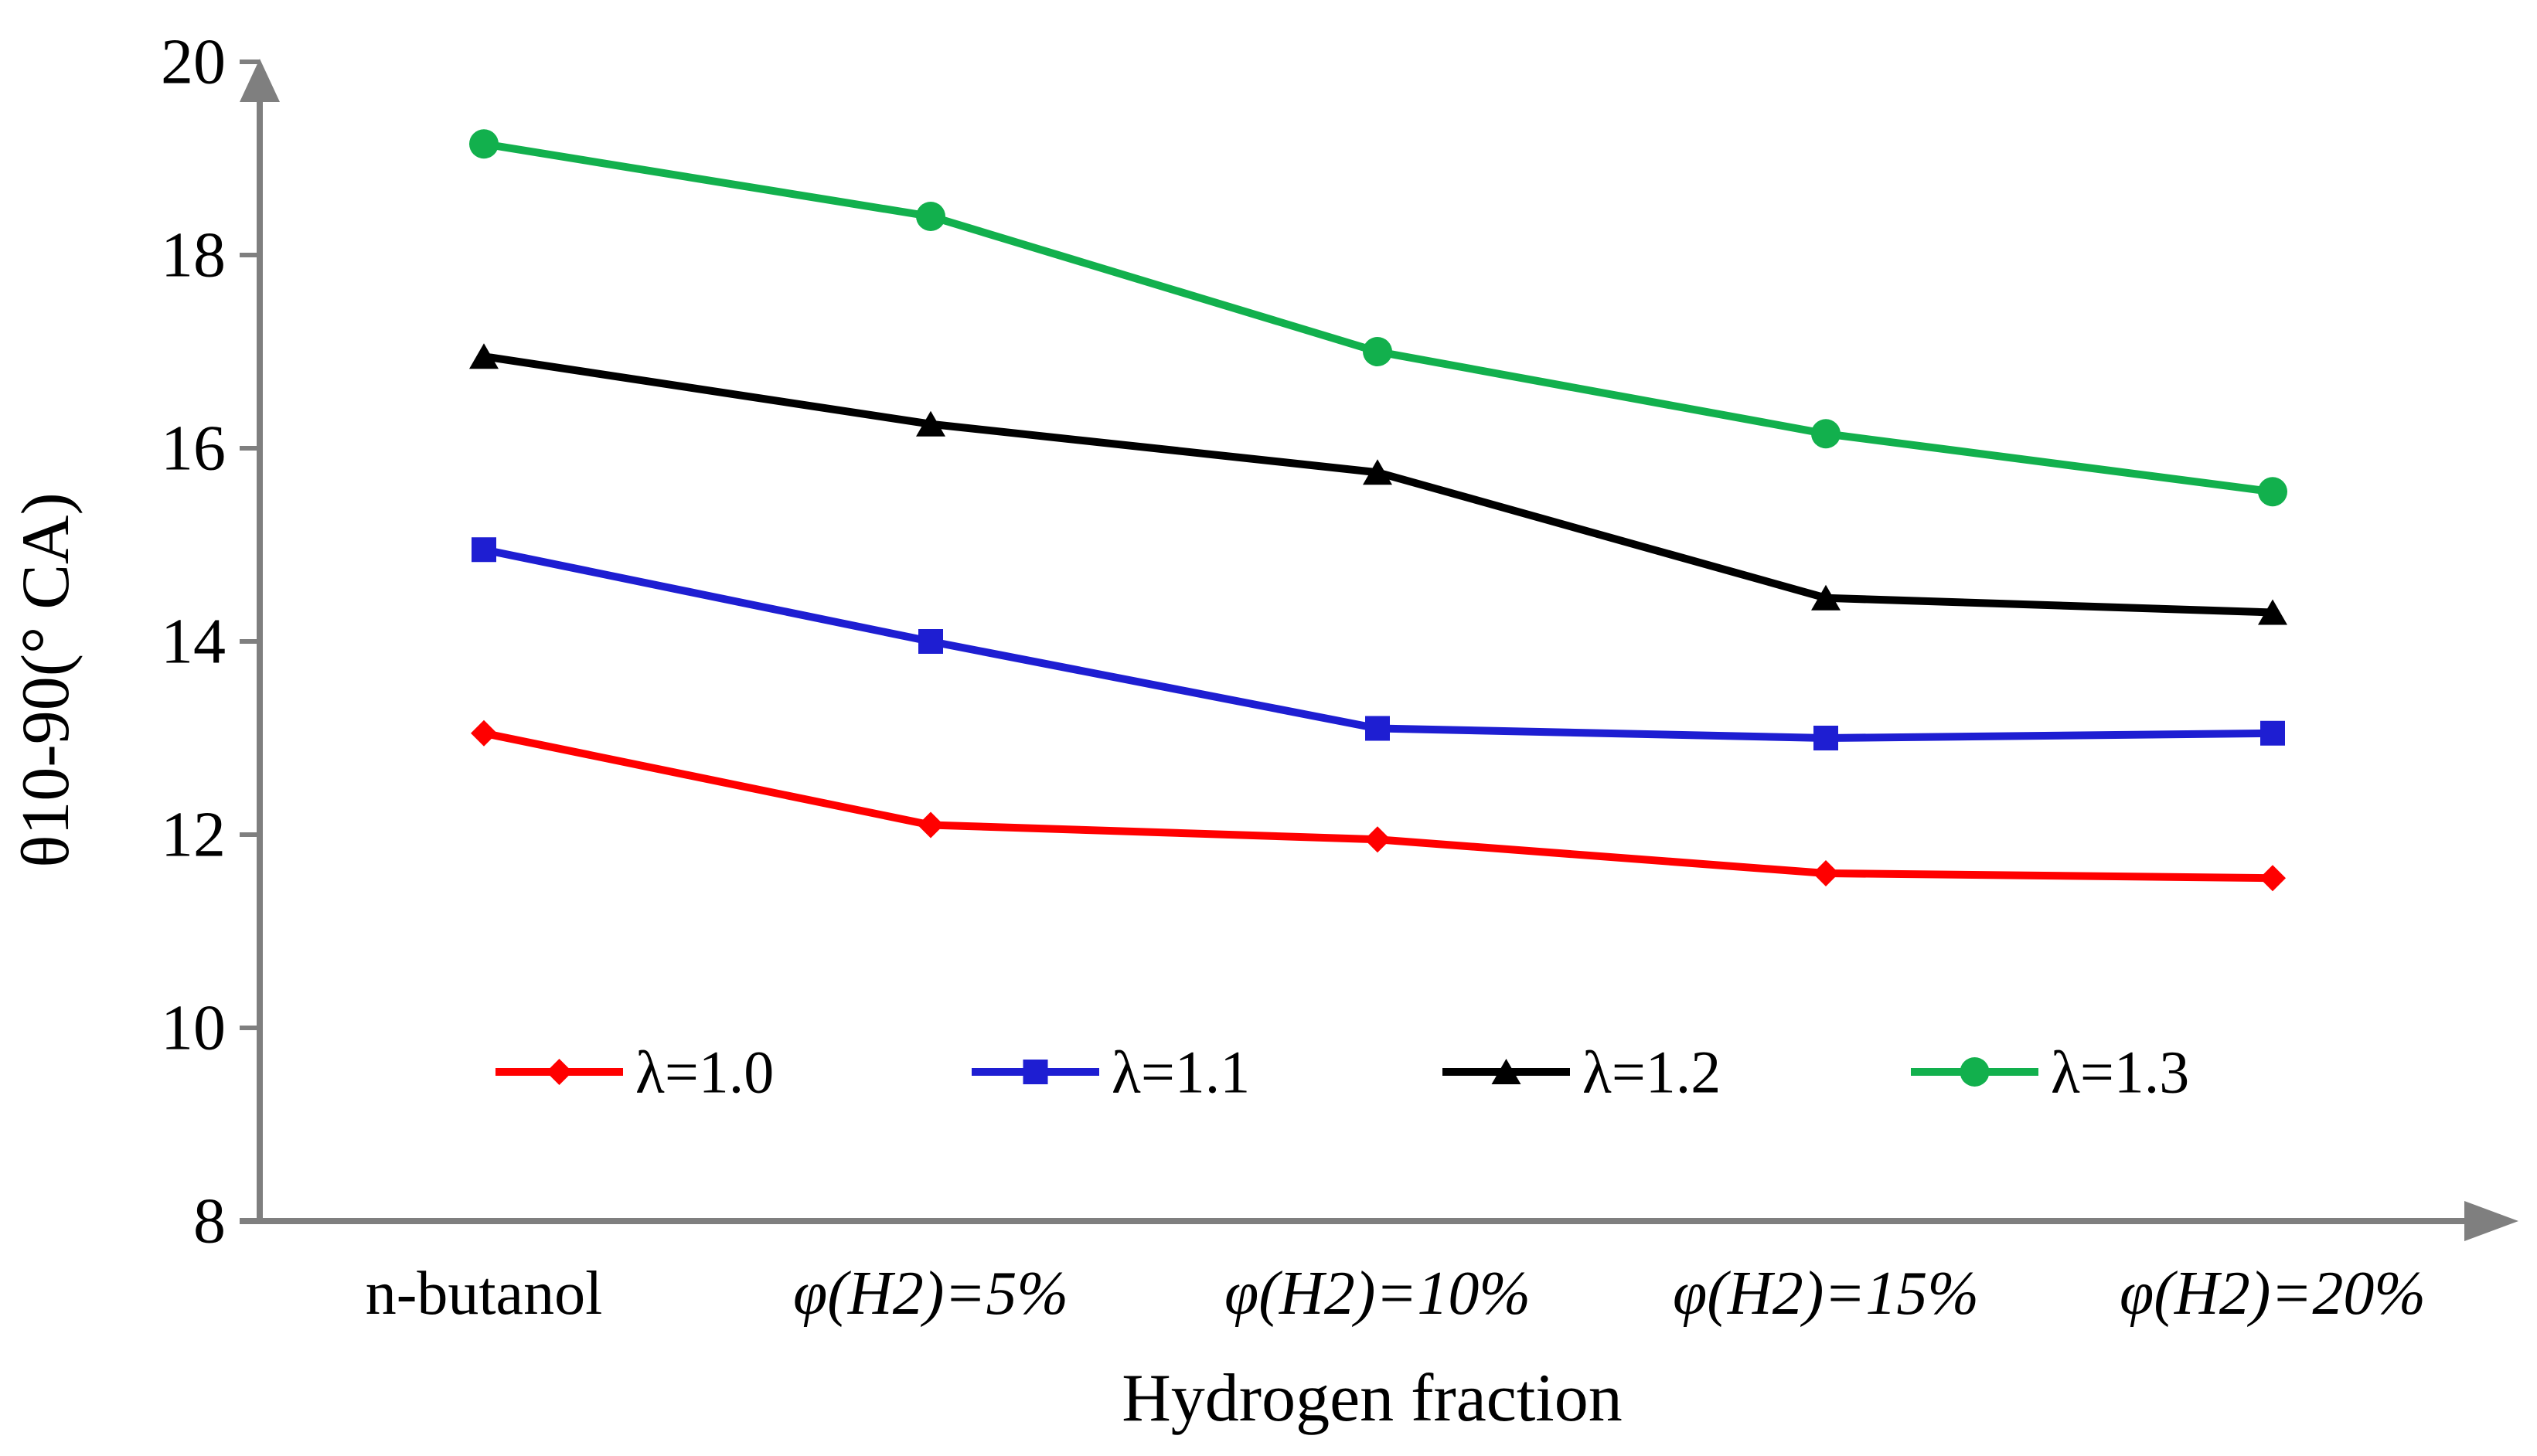 The width and height of the screenshot is (2537, 1456). What do you see at coordinates (2491, 1221) in the screenshot?
I see `x-axis-arrow-icon` at bounding box center [2491, 1221].